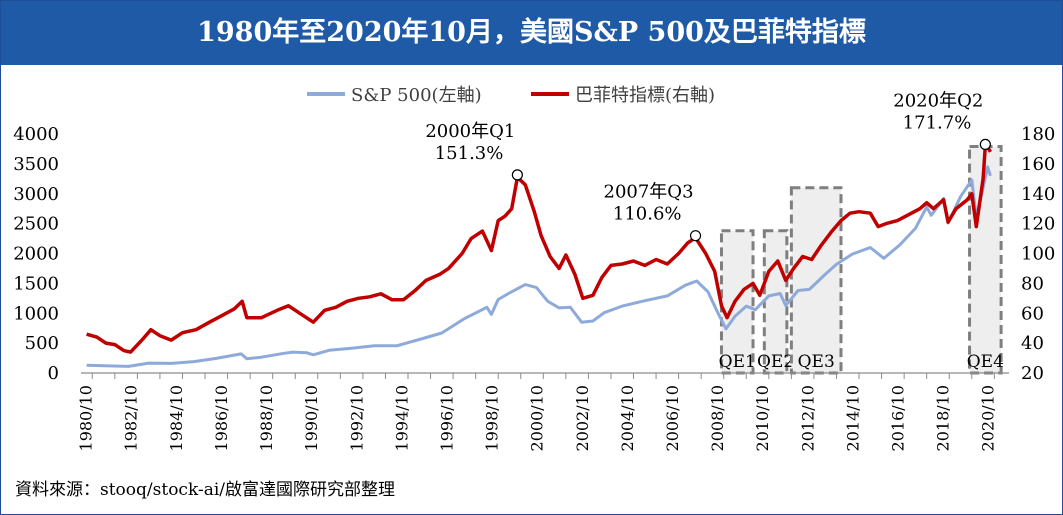 This screenshot has height=515, width=1063. I want to click on qe-label-2: QE2, so click(775, 362).